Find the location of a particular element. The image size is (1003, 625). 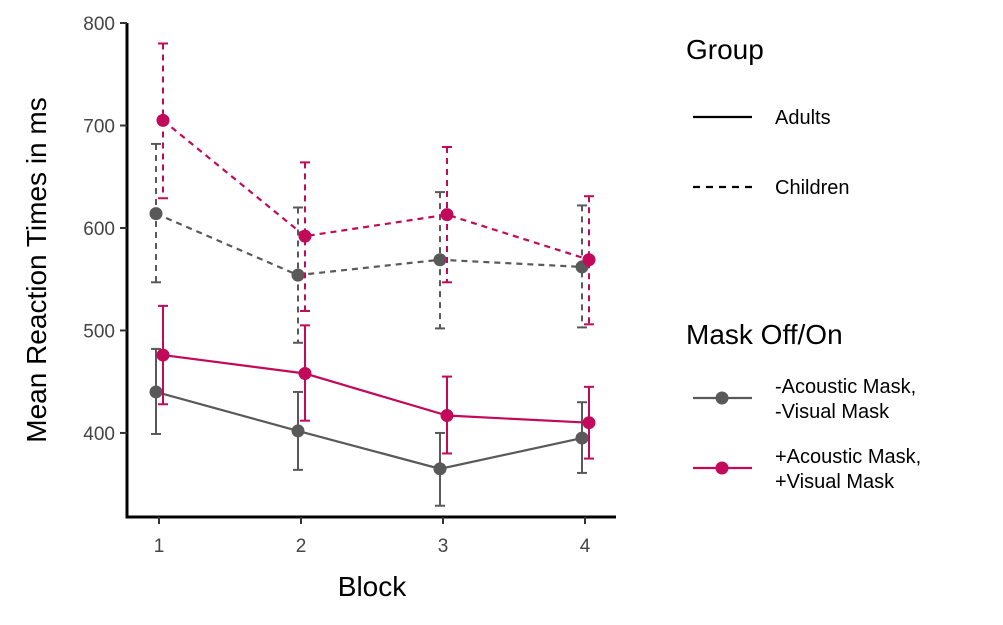

x-tick-label: 4 is located at coordinates (585, 546).